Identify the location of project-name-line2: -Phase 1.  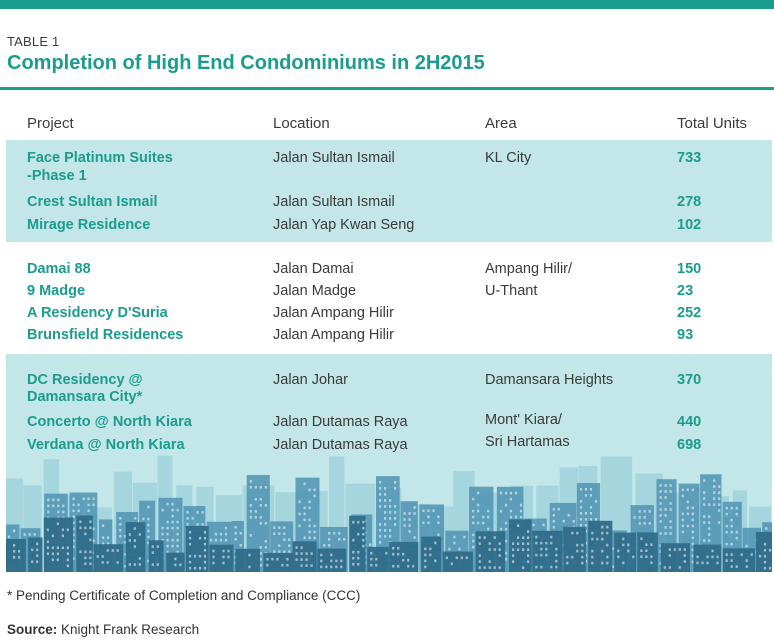
(57, 176).